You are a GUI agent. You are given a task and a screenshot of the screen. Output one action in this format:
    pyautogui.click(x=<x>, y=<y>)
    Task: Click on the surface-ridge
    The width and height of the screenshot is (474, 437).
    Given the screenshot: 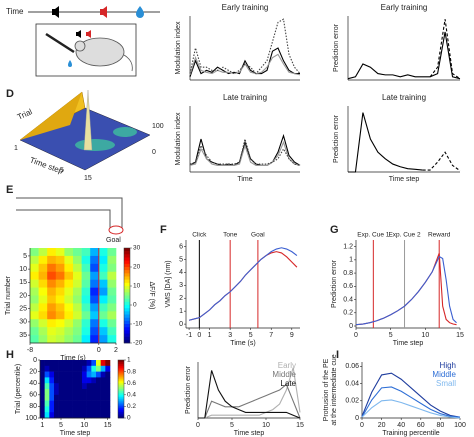 What is the action you would take?
    pyautogui.click(x=51, y=116)
    